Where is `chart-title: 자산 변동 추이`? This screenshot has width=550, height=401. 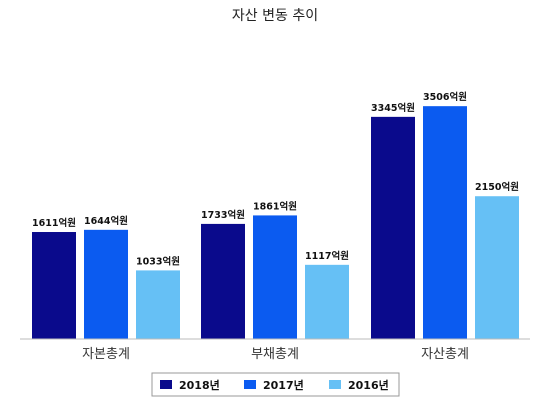 chart-title: 자산 변동 추이 is located at coordinates (275, 16).